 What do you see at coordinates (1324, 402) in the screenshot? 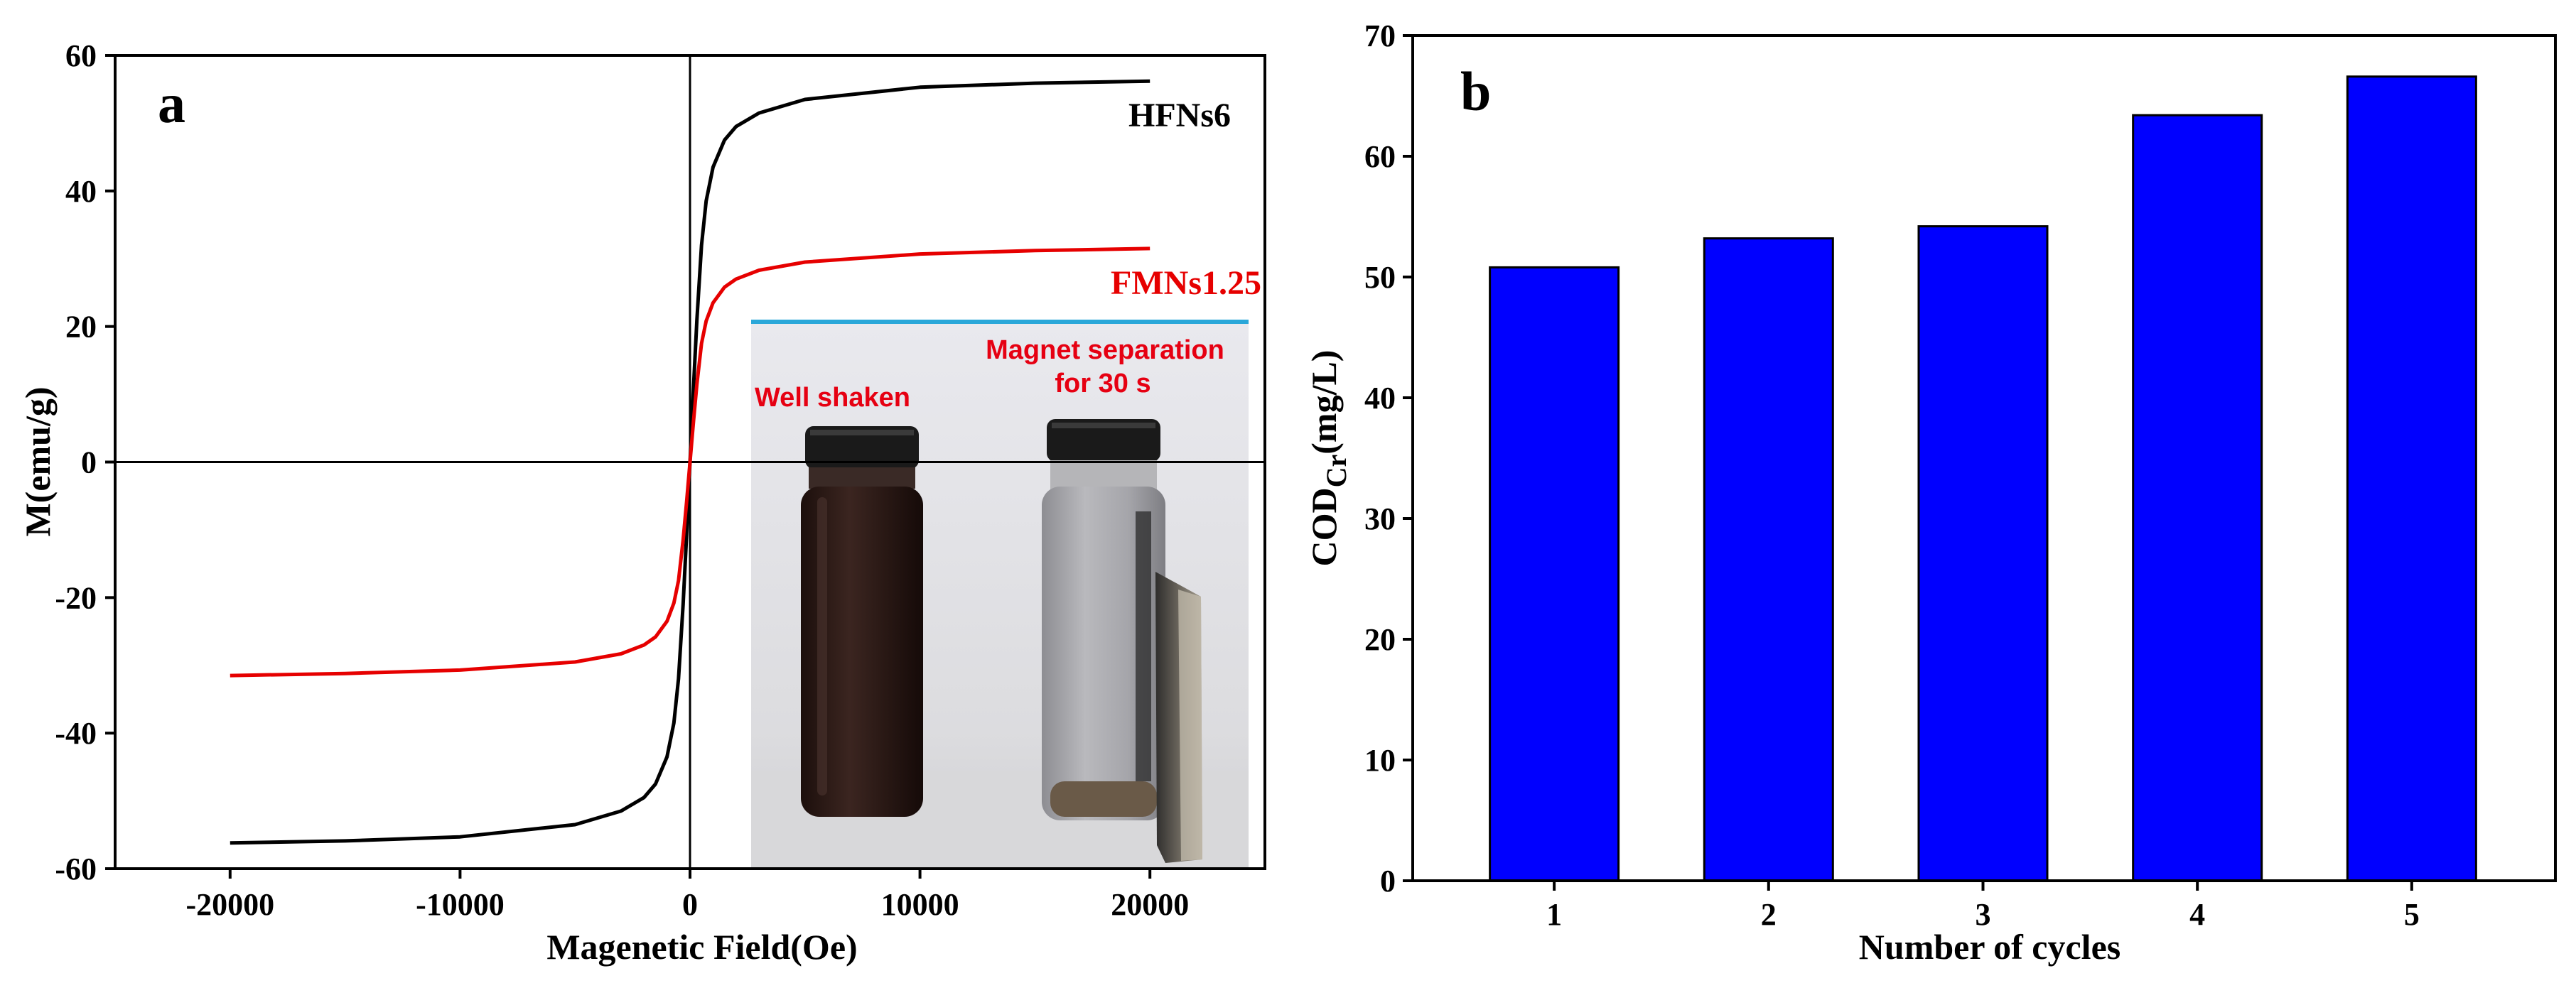
I see `y-label-unit: (mg/L)` at bounding box center [1324, 402].